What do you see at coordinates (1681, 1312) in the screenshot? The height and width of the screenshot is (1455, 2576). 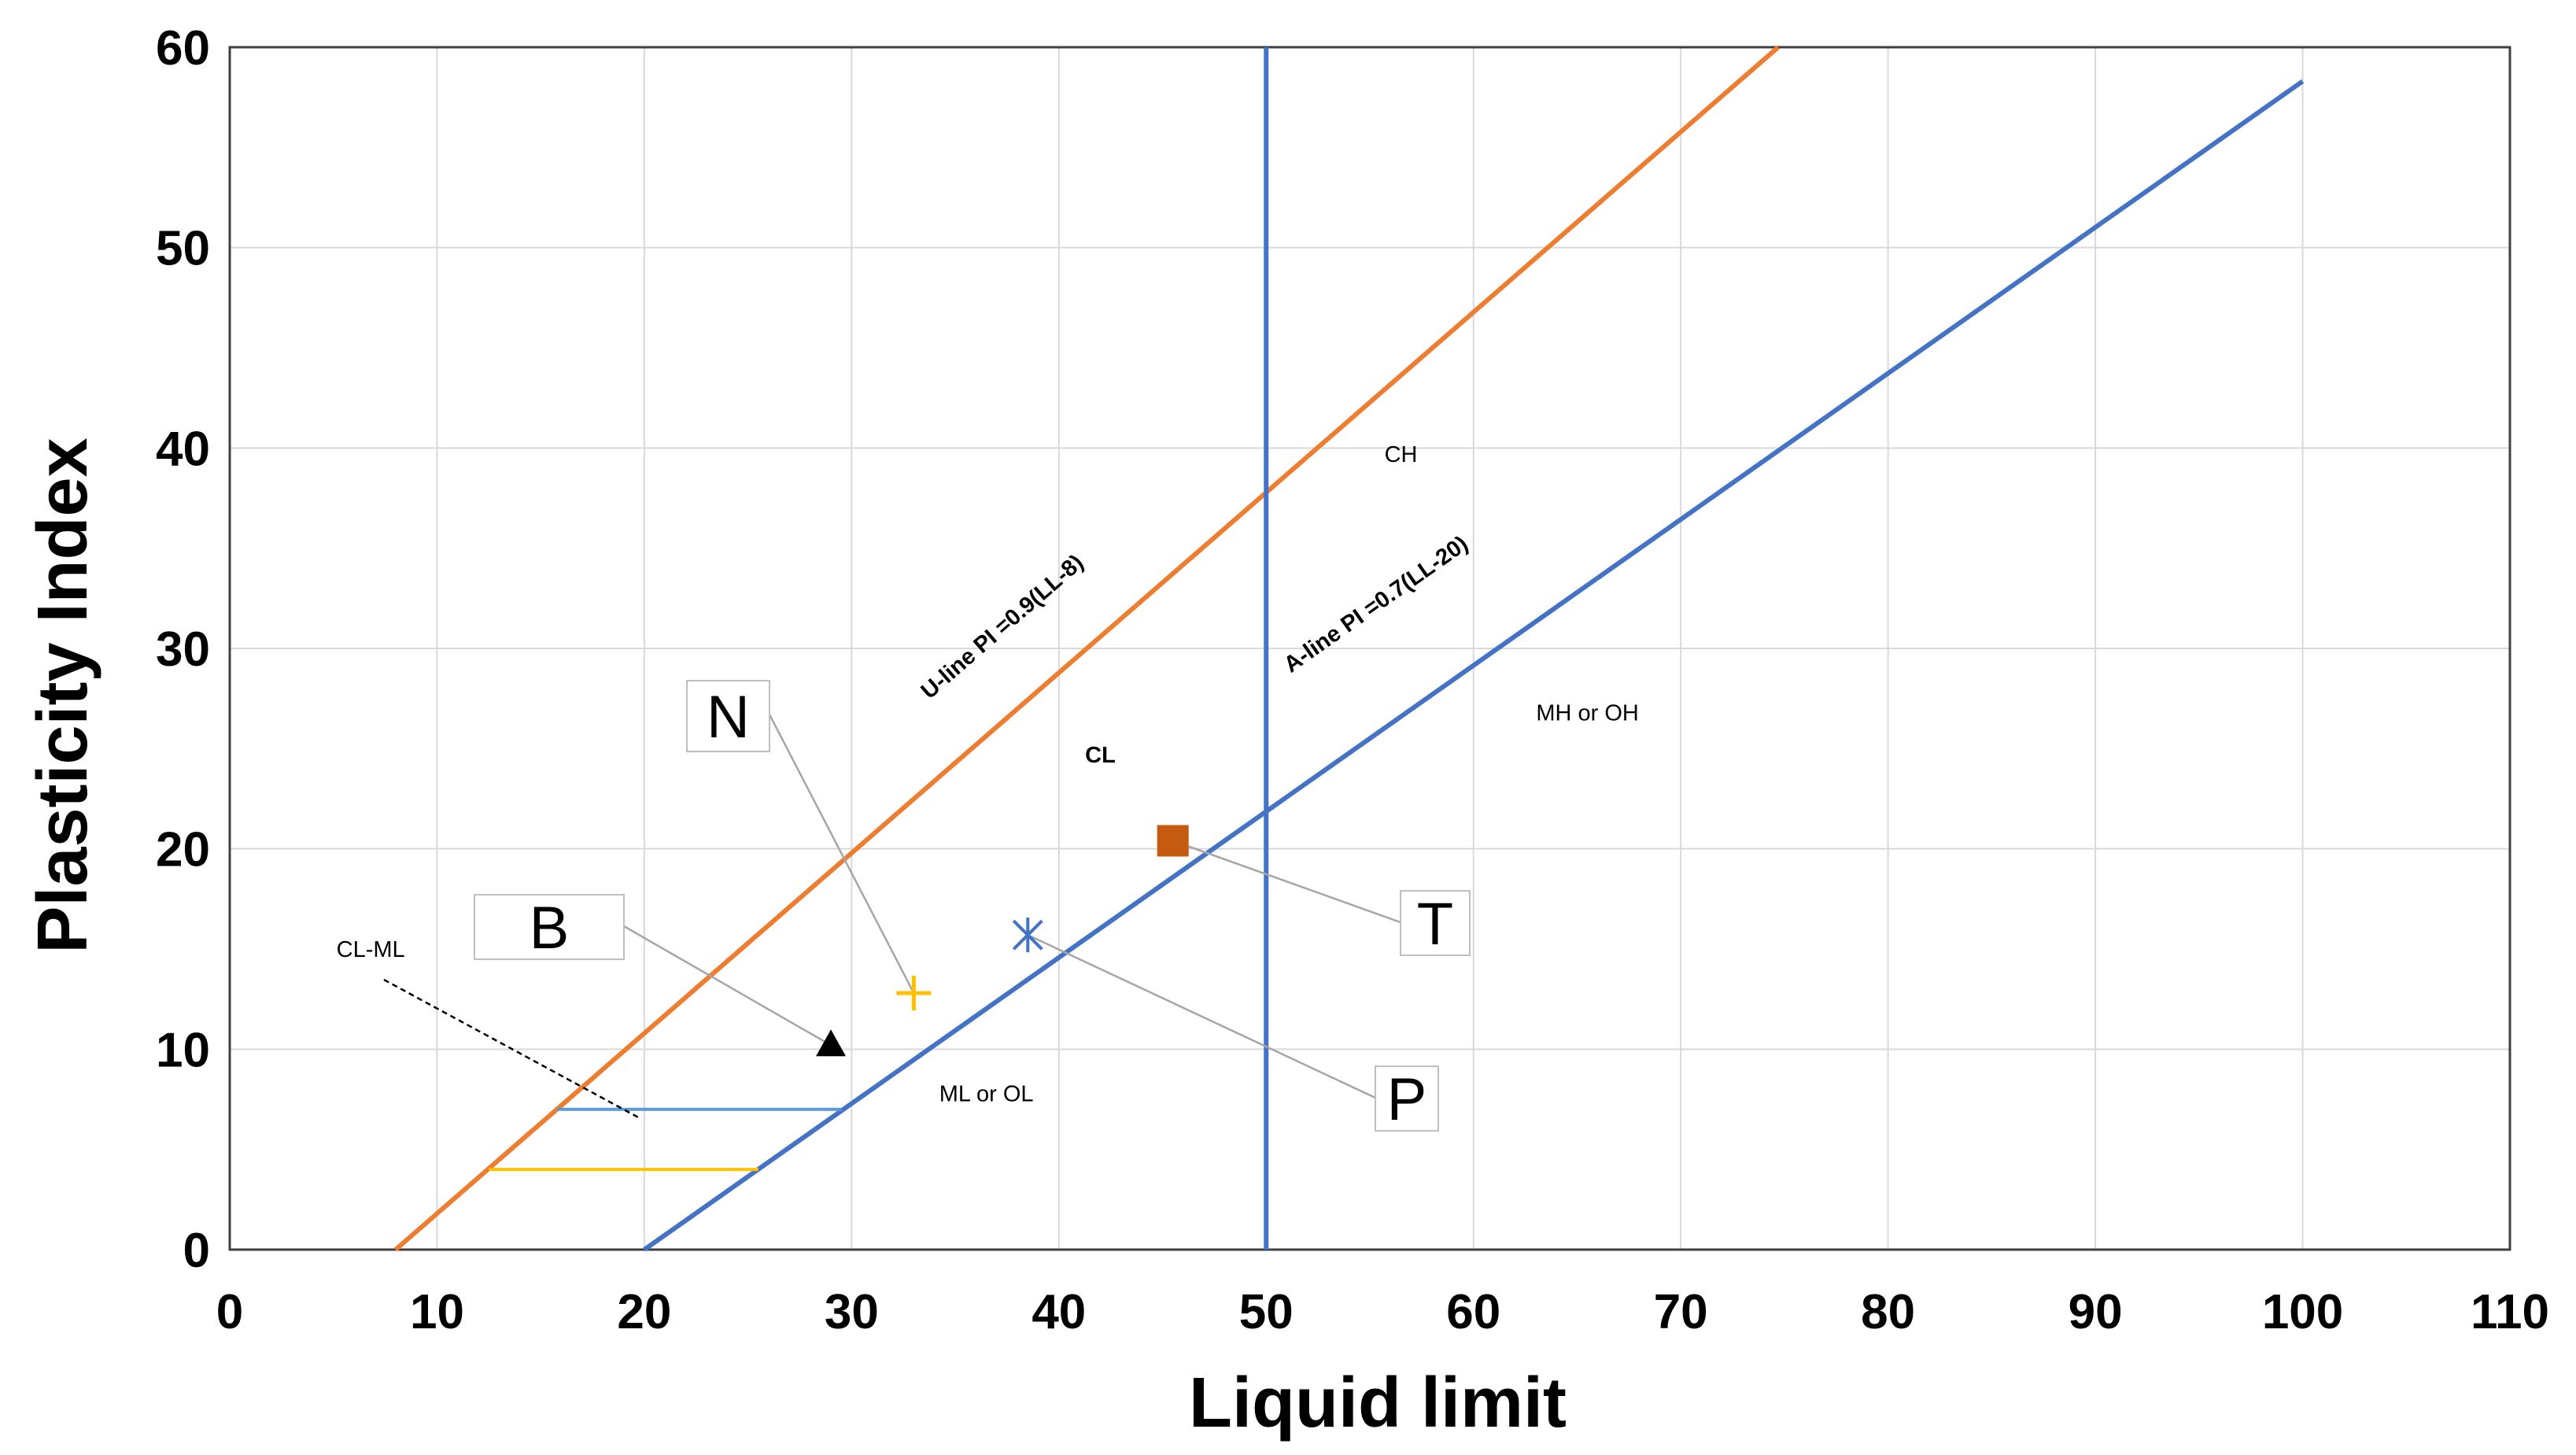 I see `x-tick-label: 70` at bounding box center [1681, 1312].